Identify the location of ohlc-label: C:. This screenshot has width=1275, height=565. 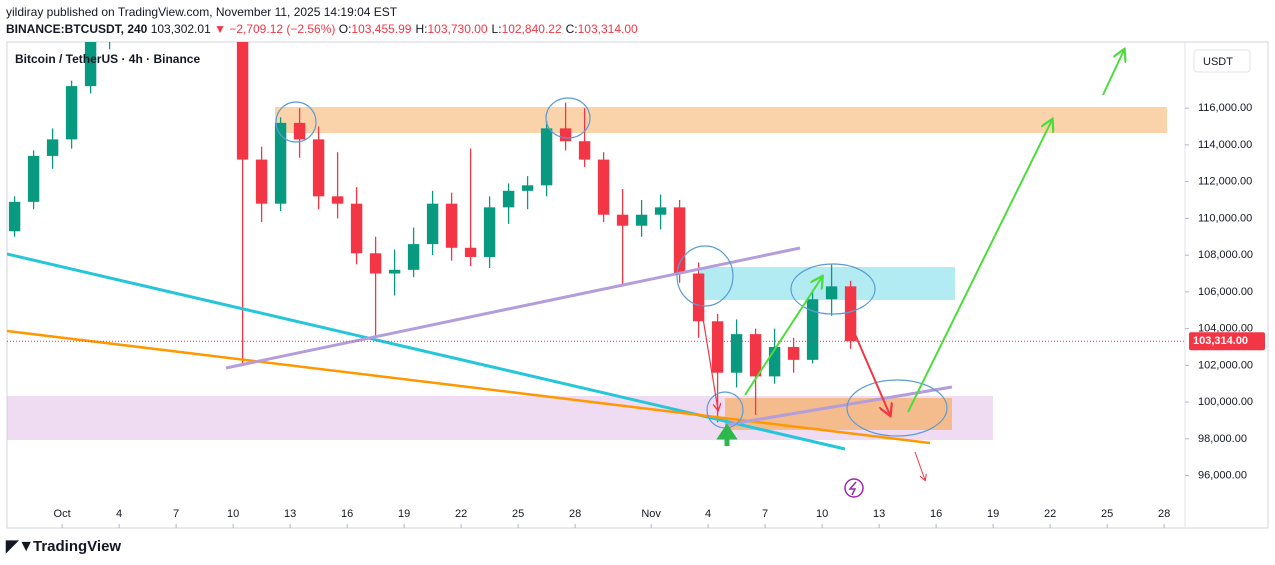
(571, 29).